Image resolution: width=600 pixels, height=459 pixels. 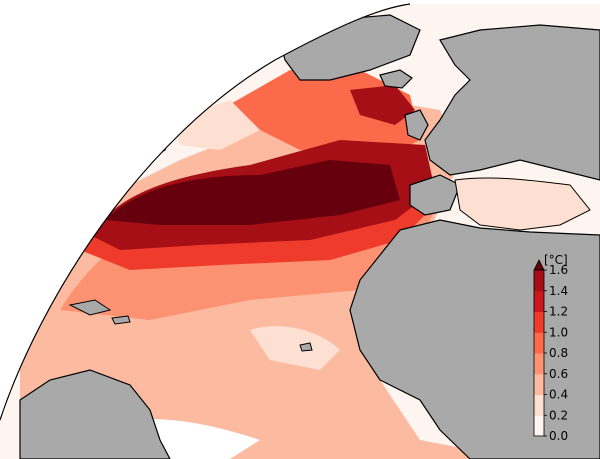 What do you see at coordinates (90, 307) in the screenshot?
I see `cuba-land` at bounding box center [90, 307].